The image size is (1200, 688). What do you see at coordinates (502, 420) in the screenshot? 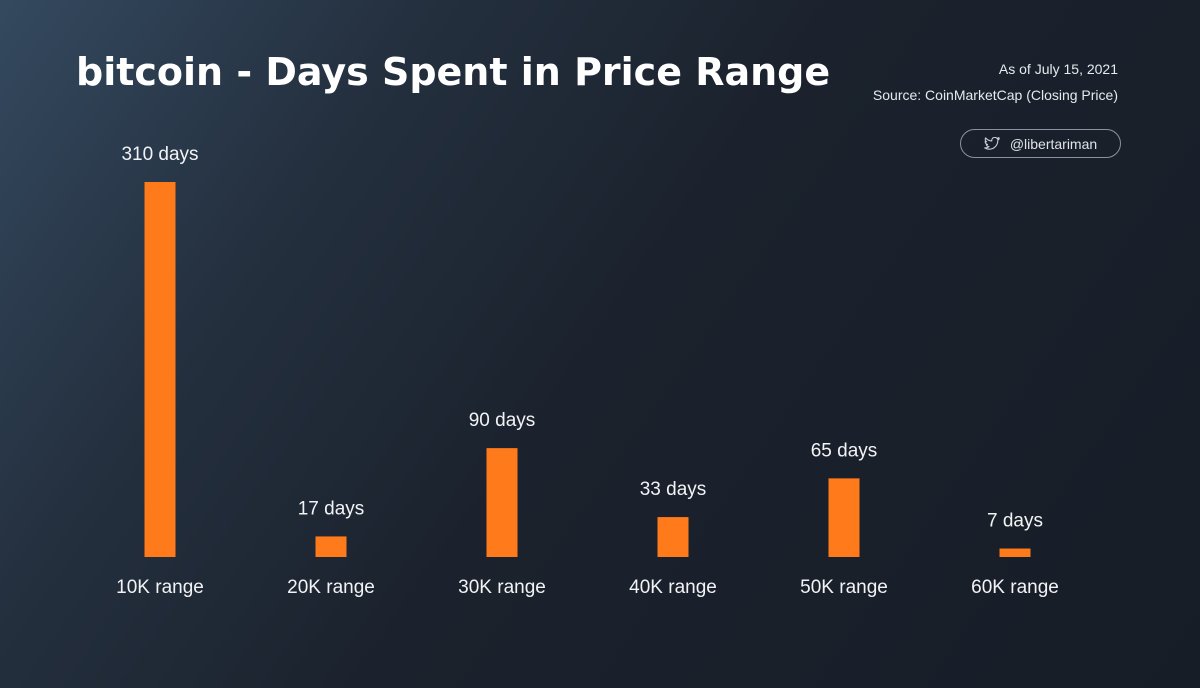
I see `data-label: 90 days` at bounding box center [502, 420].